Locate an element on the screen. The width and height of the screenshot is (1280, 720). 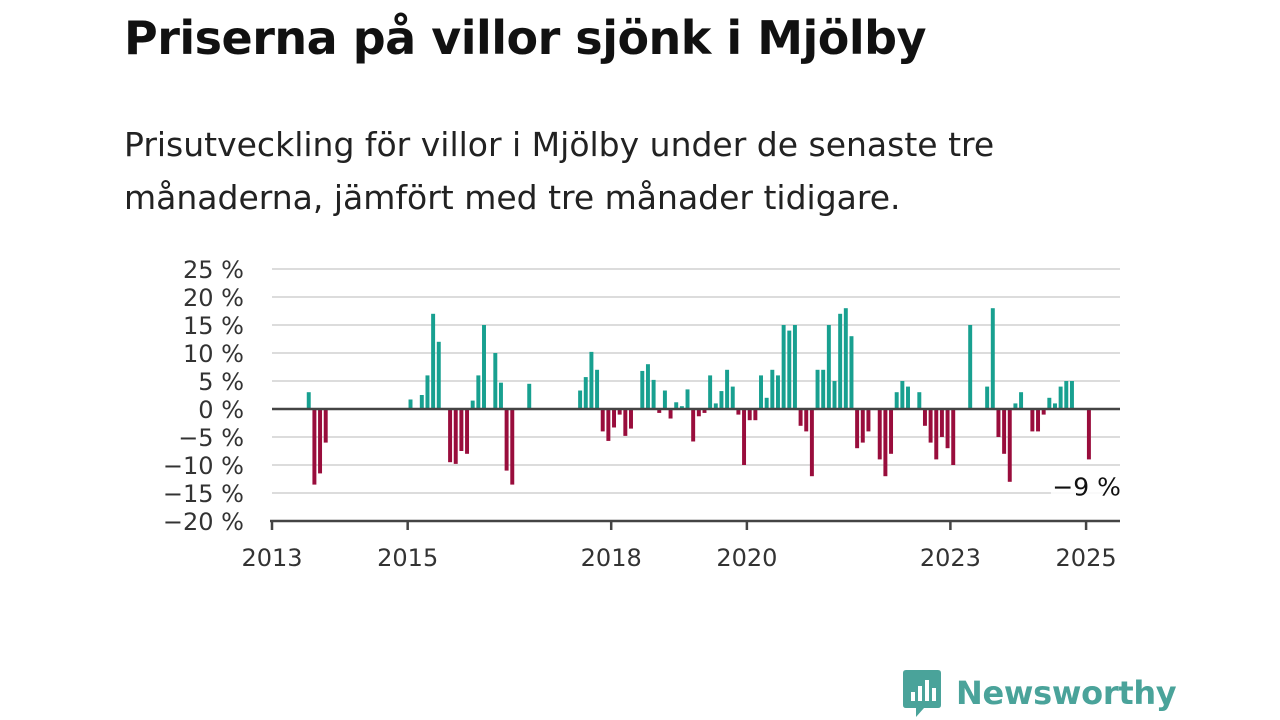
y-tick-label: −15 % is located at coordinates (203, 494).